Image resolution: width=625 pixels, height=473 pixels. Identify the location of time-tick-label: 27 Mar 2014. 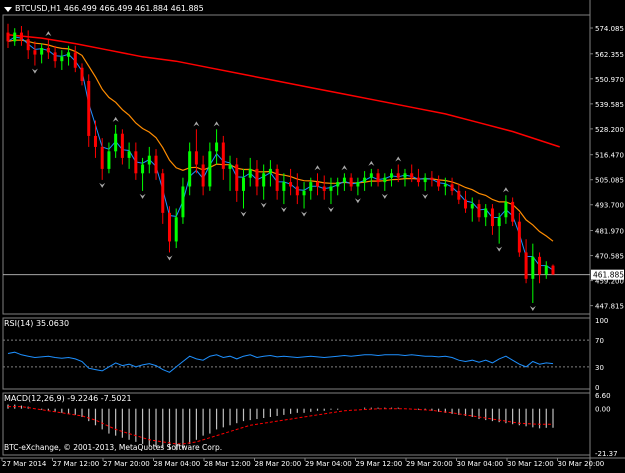
(24, 464).